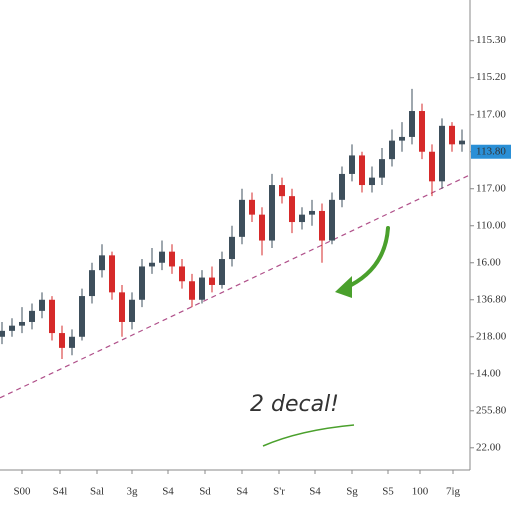 Image resolution: width=512 pixels, height=512 pixels. What do you see at coordinates (491, 336) in the screenshot?
I see `y-tick-label: 218.00` at bounding box center [491, 336].